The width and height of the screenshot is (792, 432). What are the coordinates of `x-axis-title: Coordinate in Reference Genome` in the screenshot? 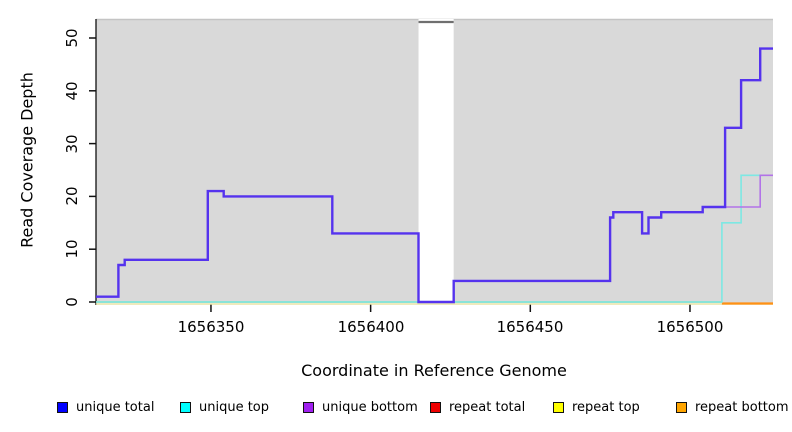 It's located at (434, 370).